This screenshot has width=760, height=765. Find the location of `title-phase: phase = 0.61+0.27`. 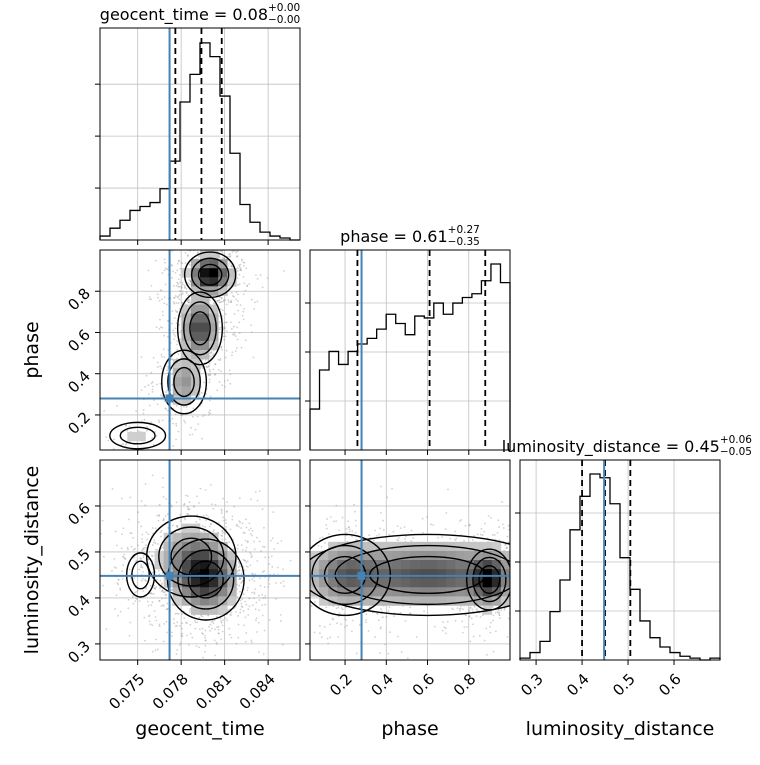

title-phase: phase = 0.61+0.27 is located at coordinates (410, 235).